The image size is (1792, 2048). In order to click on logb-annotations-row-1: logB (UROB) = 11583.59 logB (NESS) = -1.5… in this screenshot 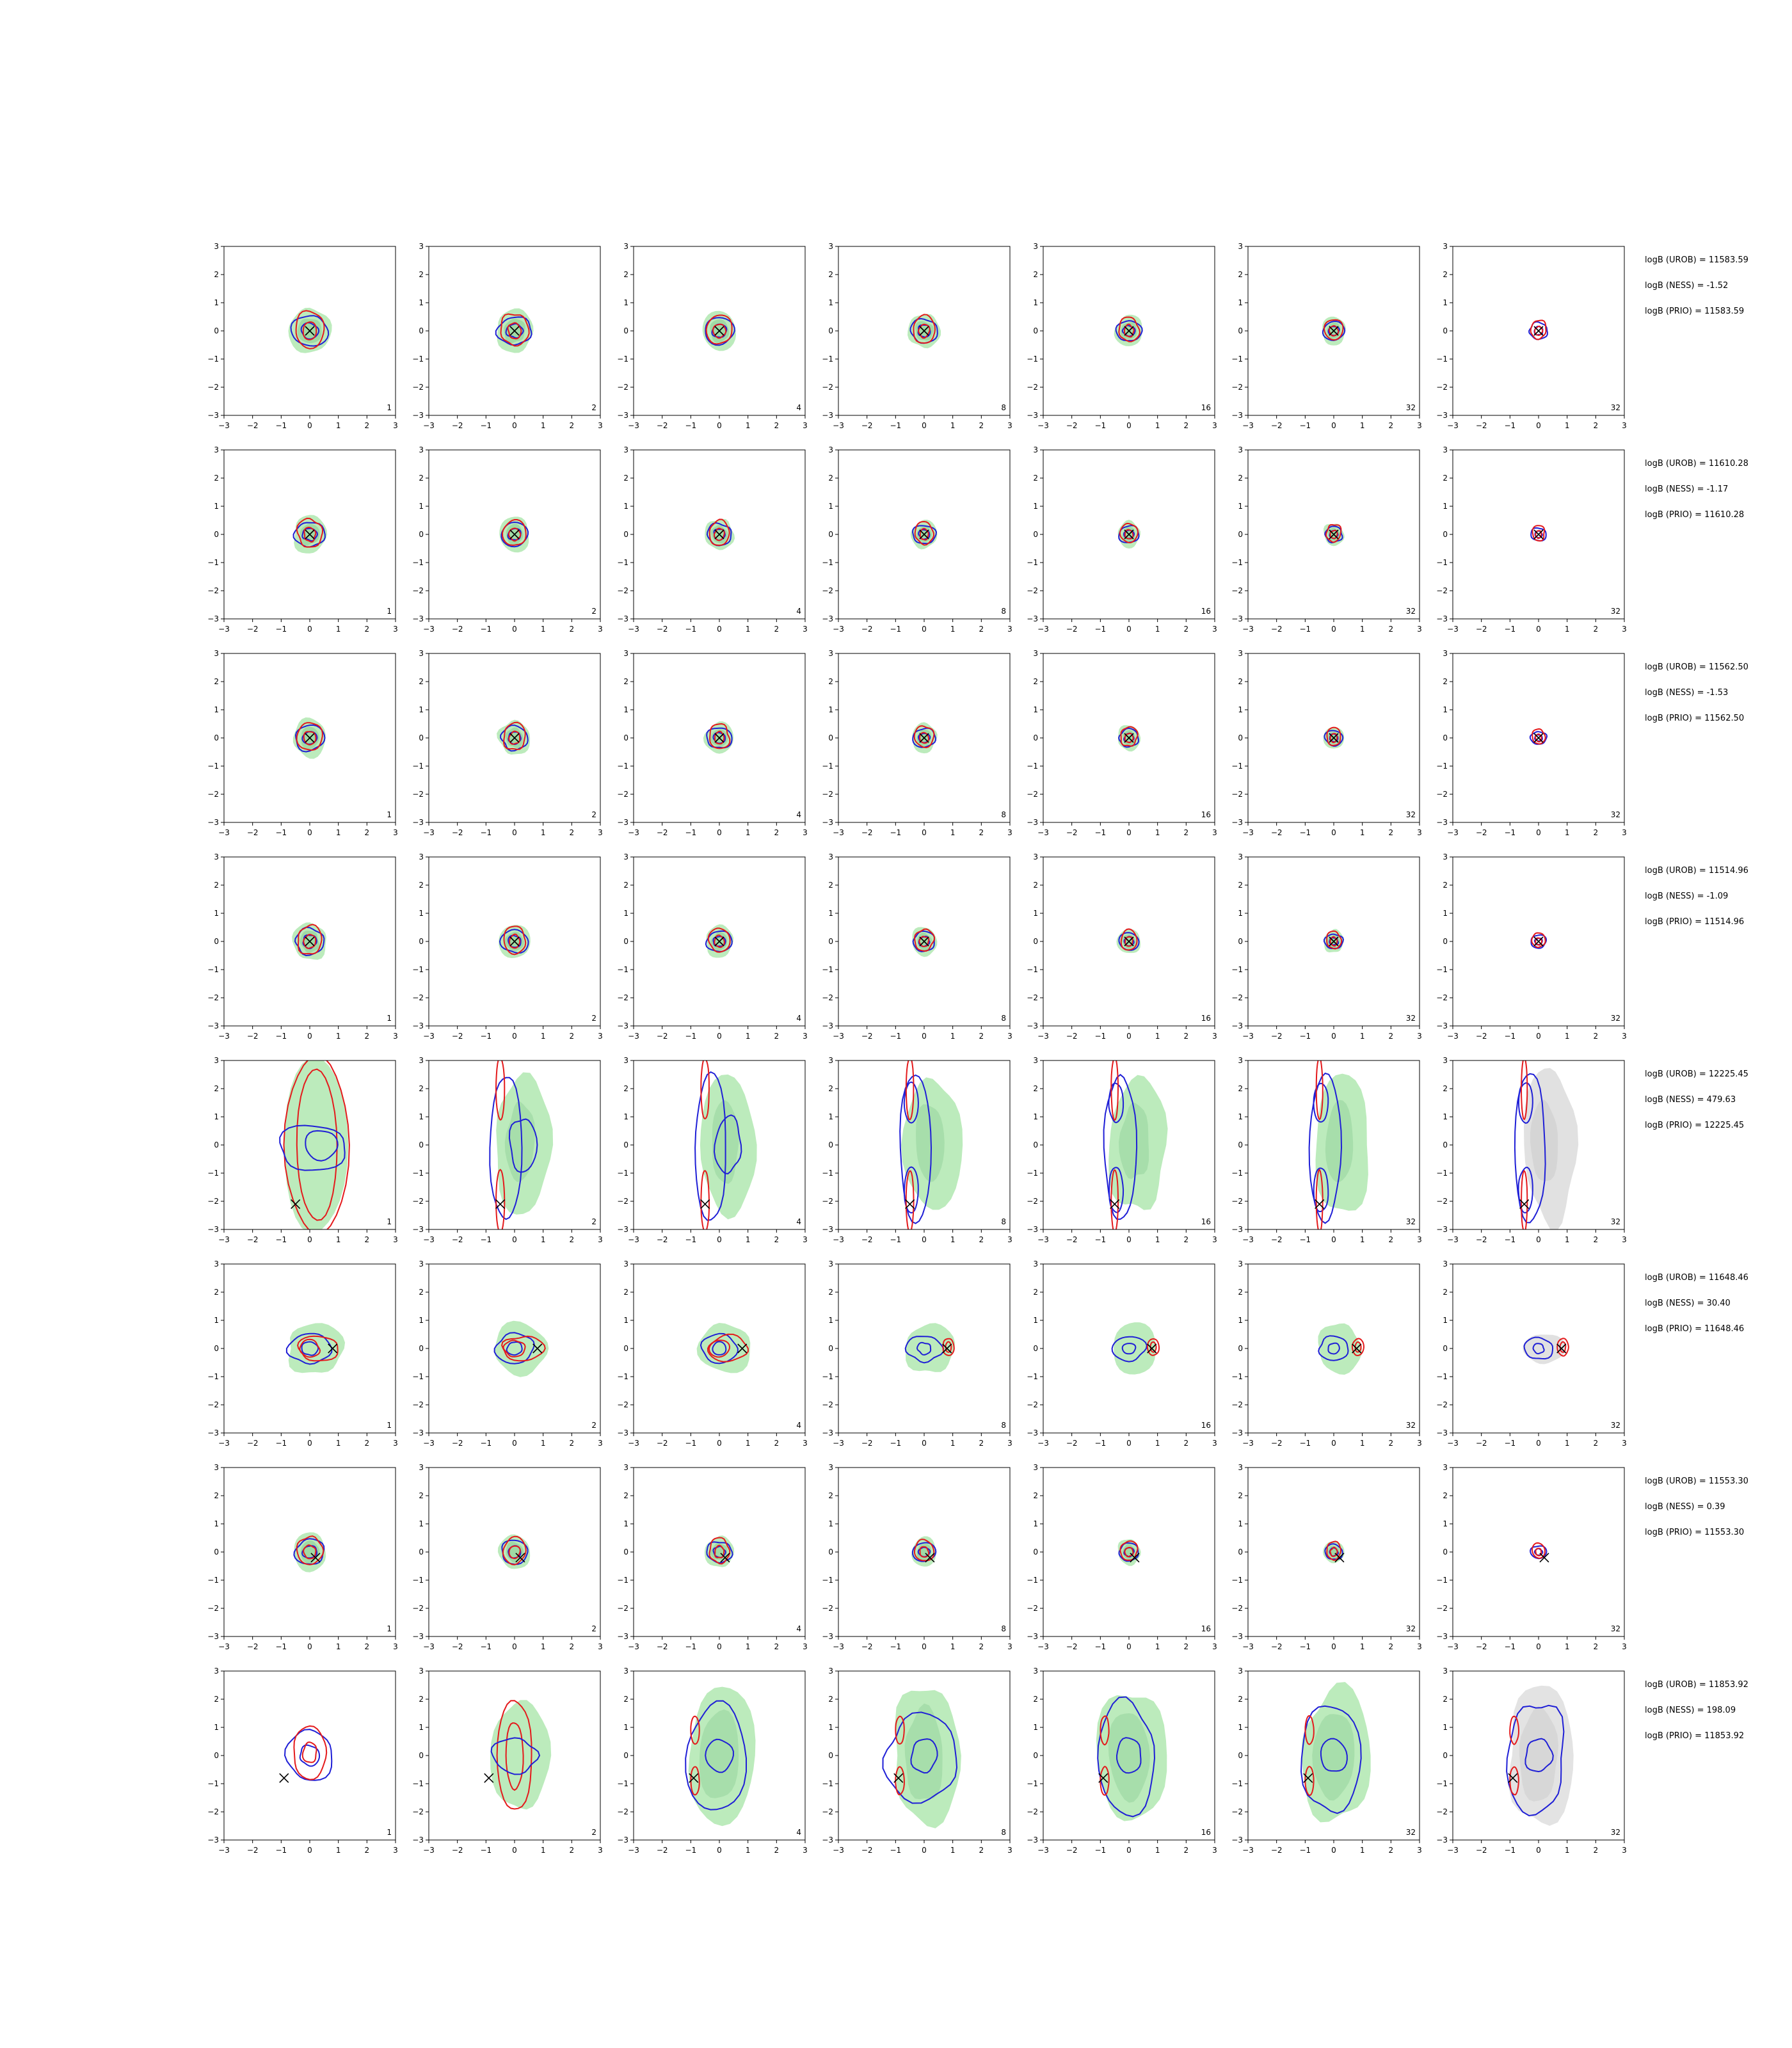, I will do `click(1696, 285)`.